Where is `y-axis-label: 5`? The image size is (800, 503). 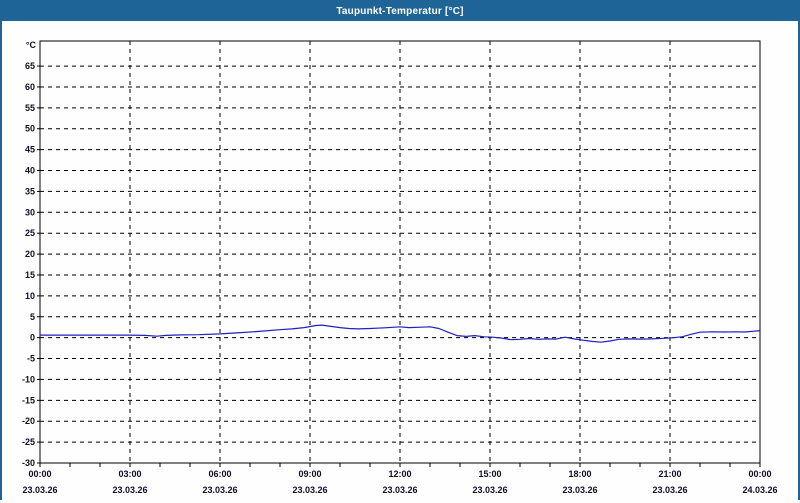
y-axis-label: 5 is located at coordinates (32, 317).